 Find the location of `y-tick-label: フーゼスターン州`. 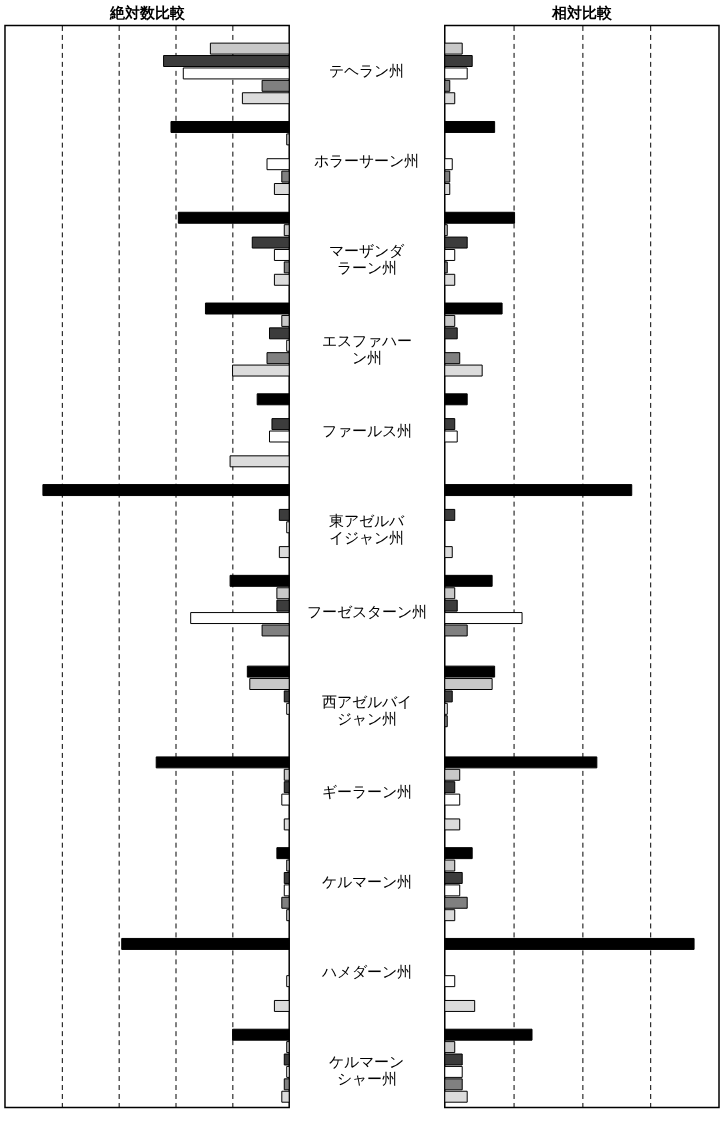

y-tick-label: フーゼスターン州 is located at coordinates (366, 611).